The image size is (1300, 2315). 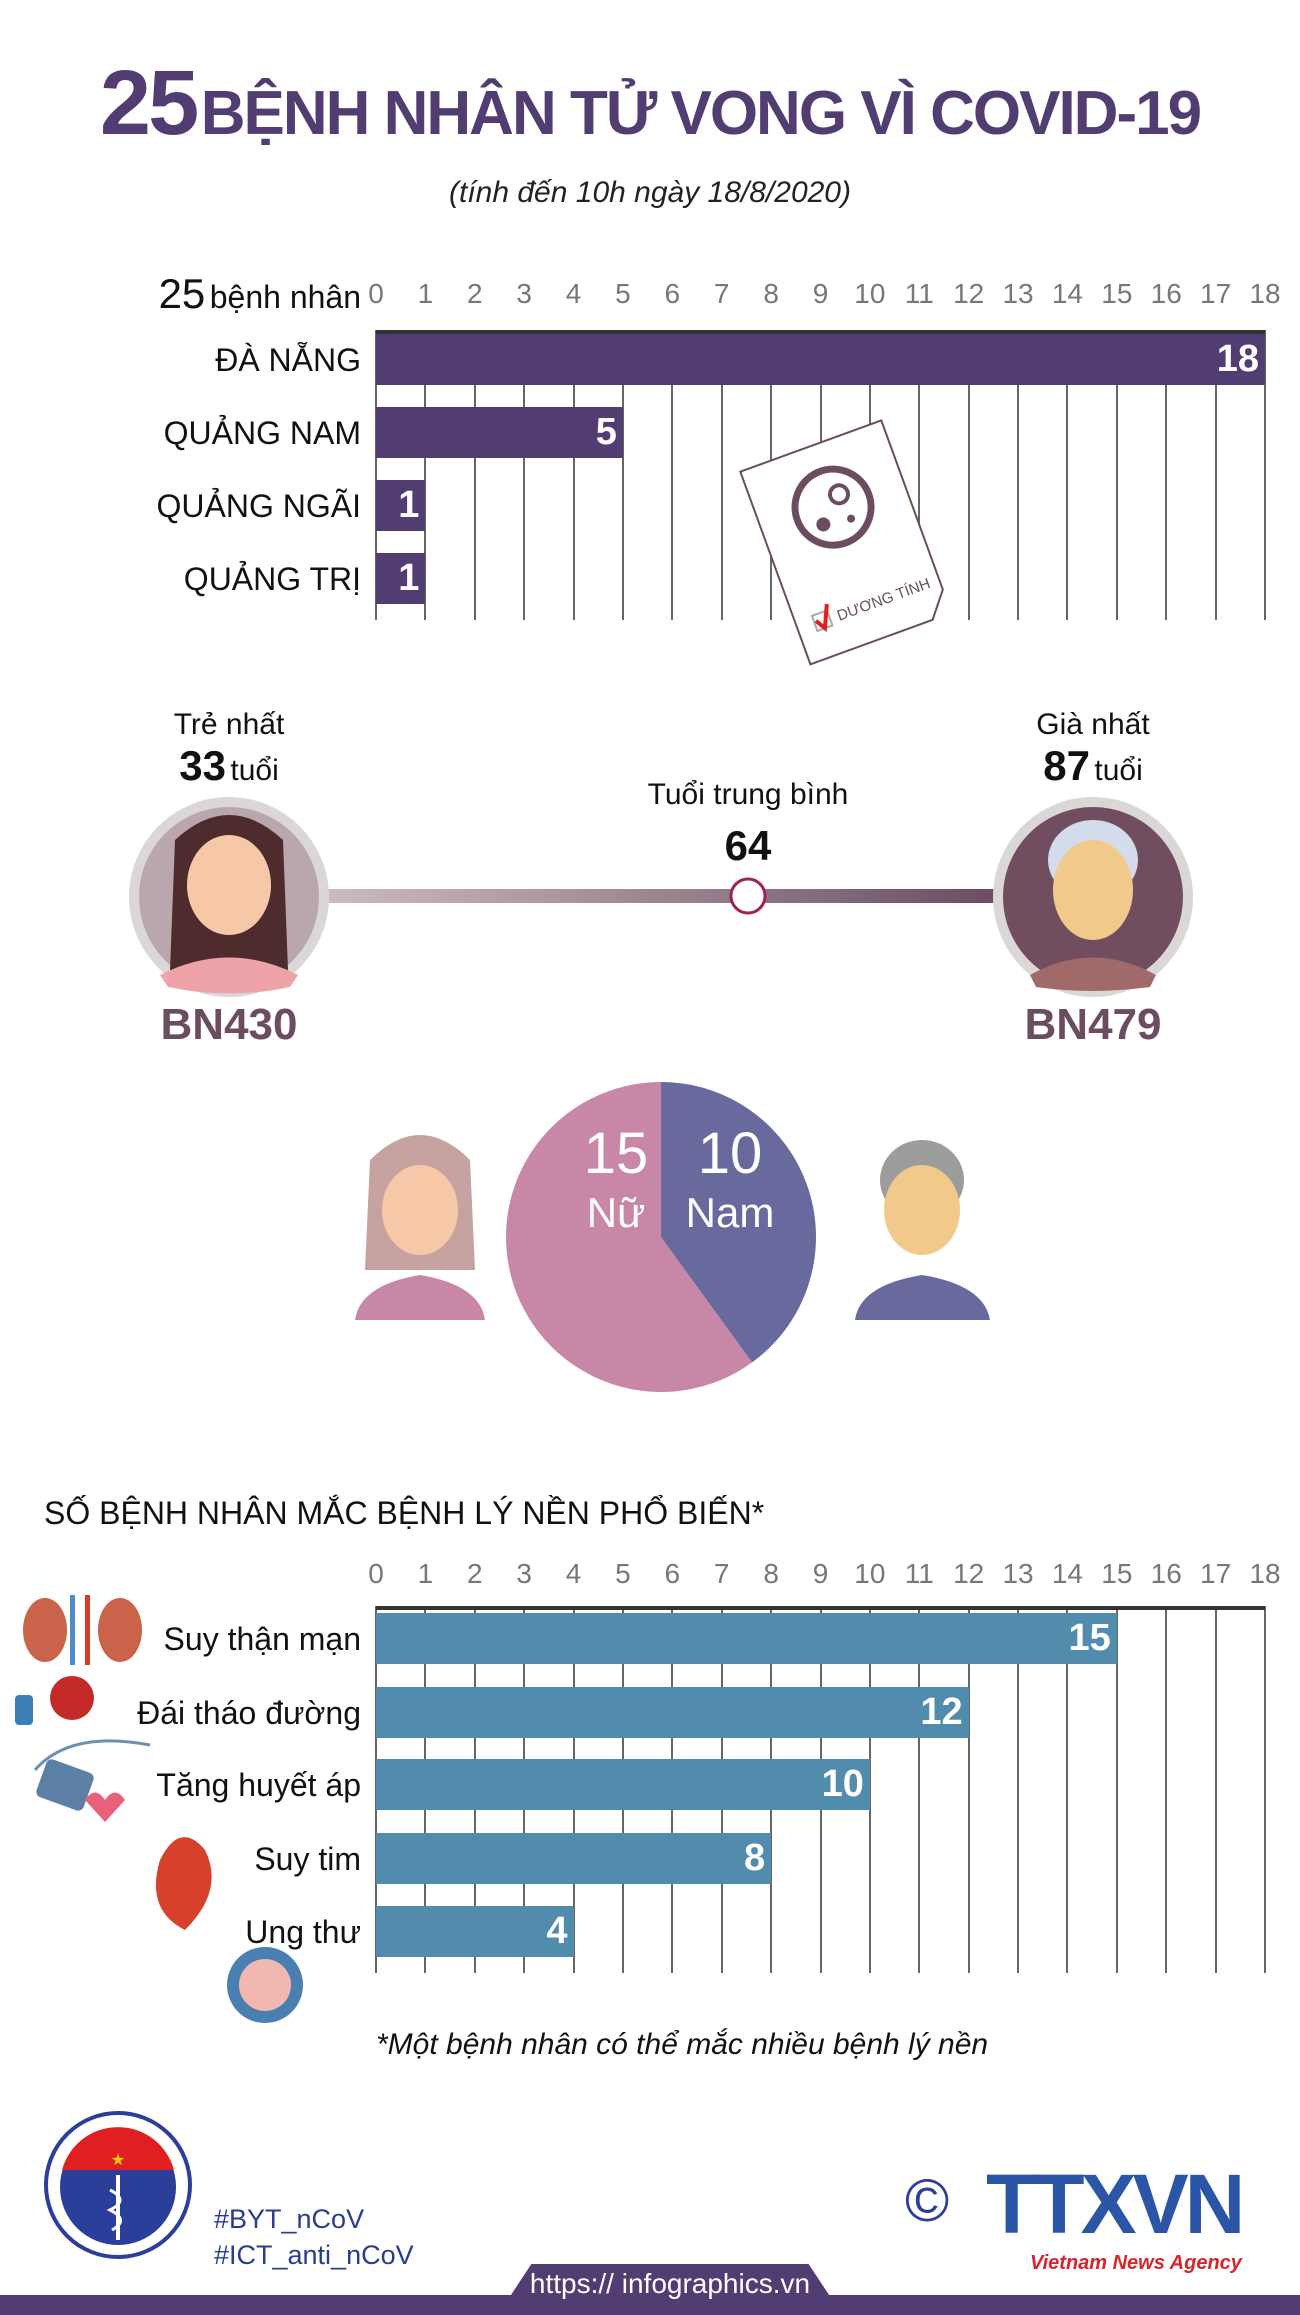 What do you see at coordinates (182, 293) in the screenshot?
I see `unit-number: 25` at bounding box center [182, 293].